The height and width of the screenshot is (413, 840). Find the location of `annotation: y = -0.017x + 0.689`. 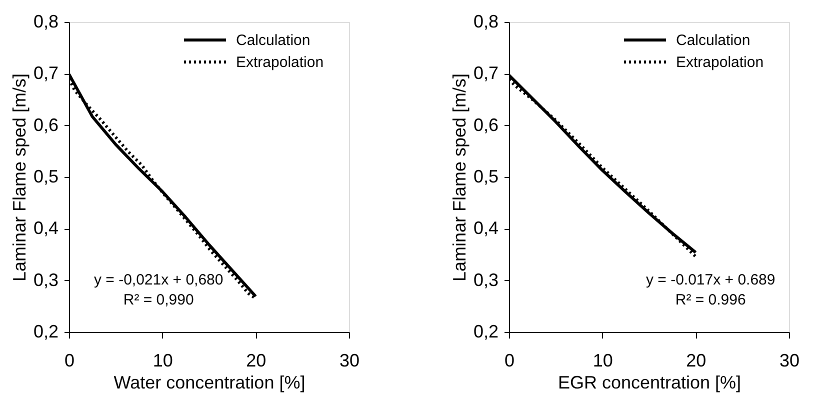

annotation: y = -0.017x + 0.689 is located at coordinates (711, 279).